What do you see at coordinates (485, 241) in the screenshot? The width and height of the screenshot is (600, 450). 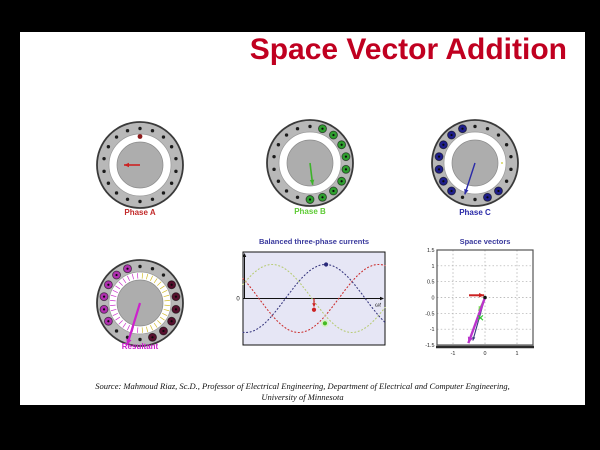 I see `vectors-plot-title: Space vectors` at bounding box center [485, 241].